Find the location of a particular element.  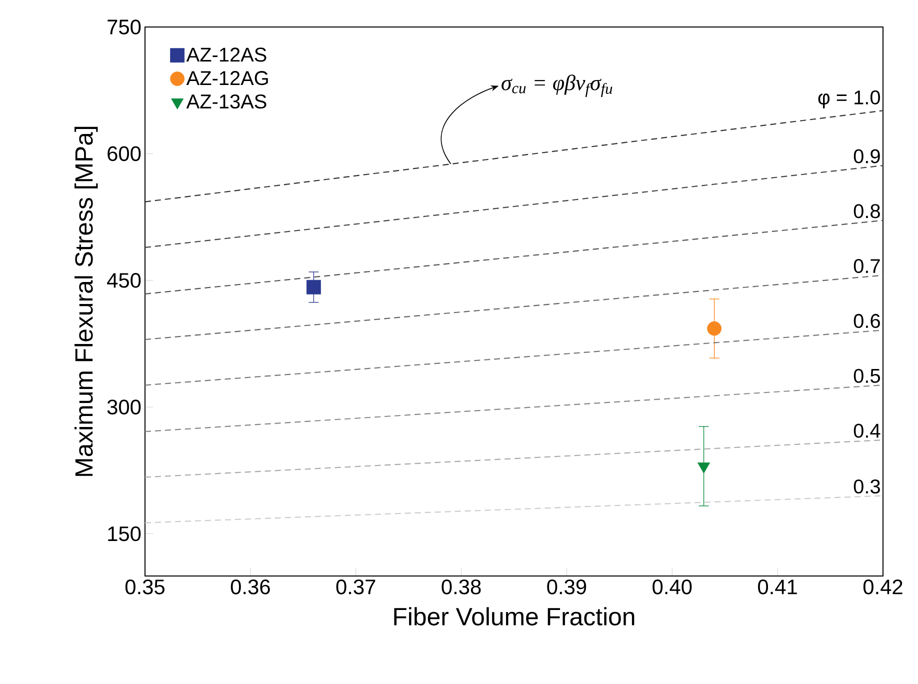

y-axis-title: Maximum Flexural Stress [MPa] is located at coordinates (86, 301).